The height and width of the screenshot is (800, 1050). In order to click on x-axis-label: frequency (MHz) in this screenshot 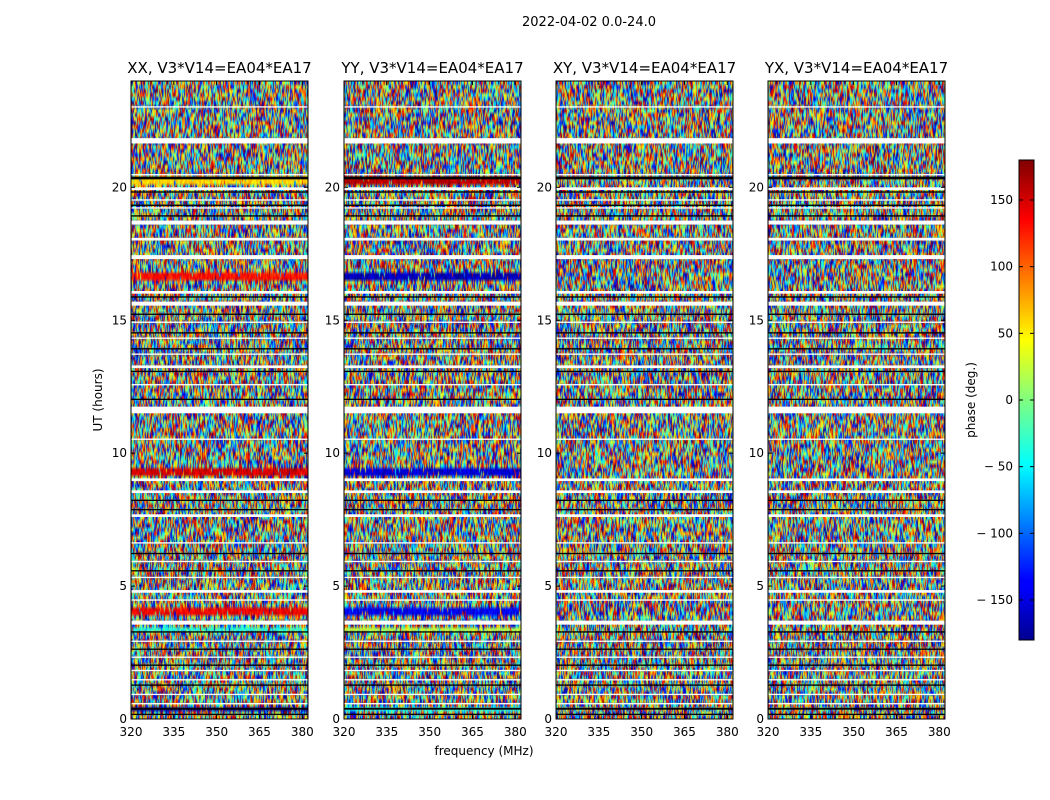, I will do `click(483, 751)`.